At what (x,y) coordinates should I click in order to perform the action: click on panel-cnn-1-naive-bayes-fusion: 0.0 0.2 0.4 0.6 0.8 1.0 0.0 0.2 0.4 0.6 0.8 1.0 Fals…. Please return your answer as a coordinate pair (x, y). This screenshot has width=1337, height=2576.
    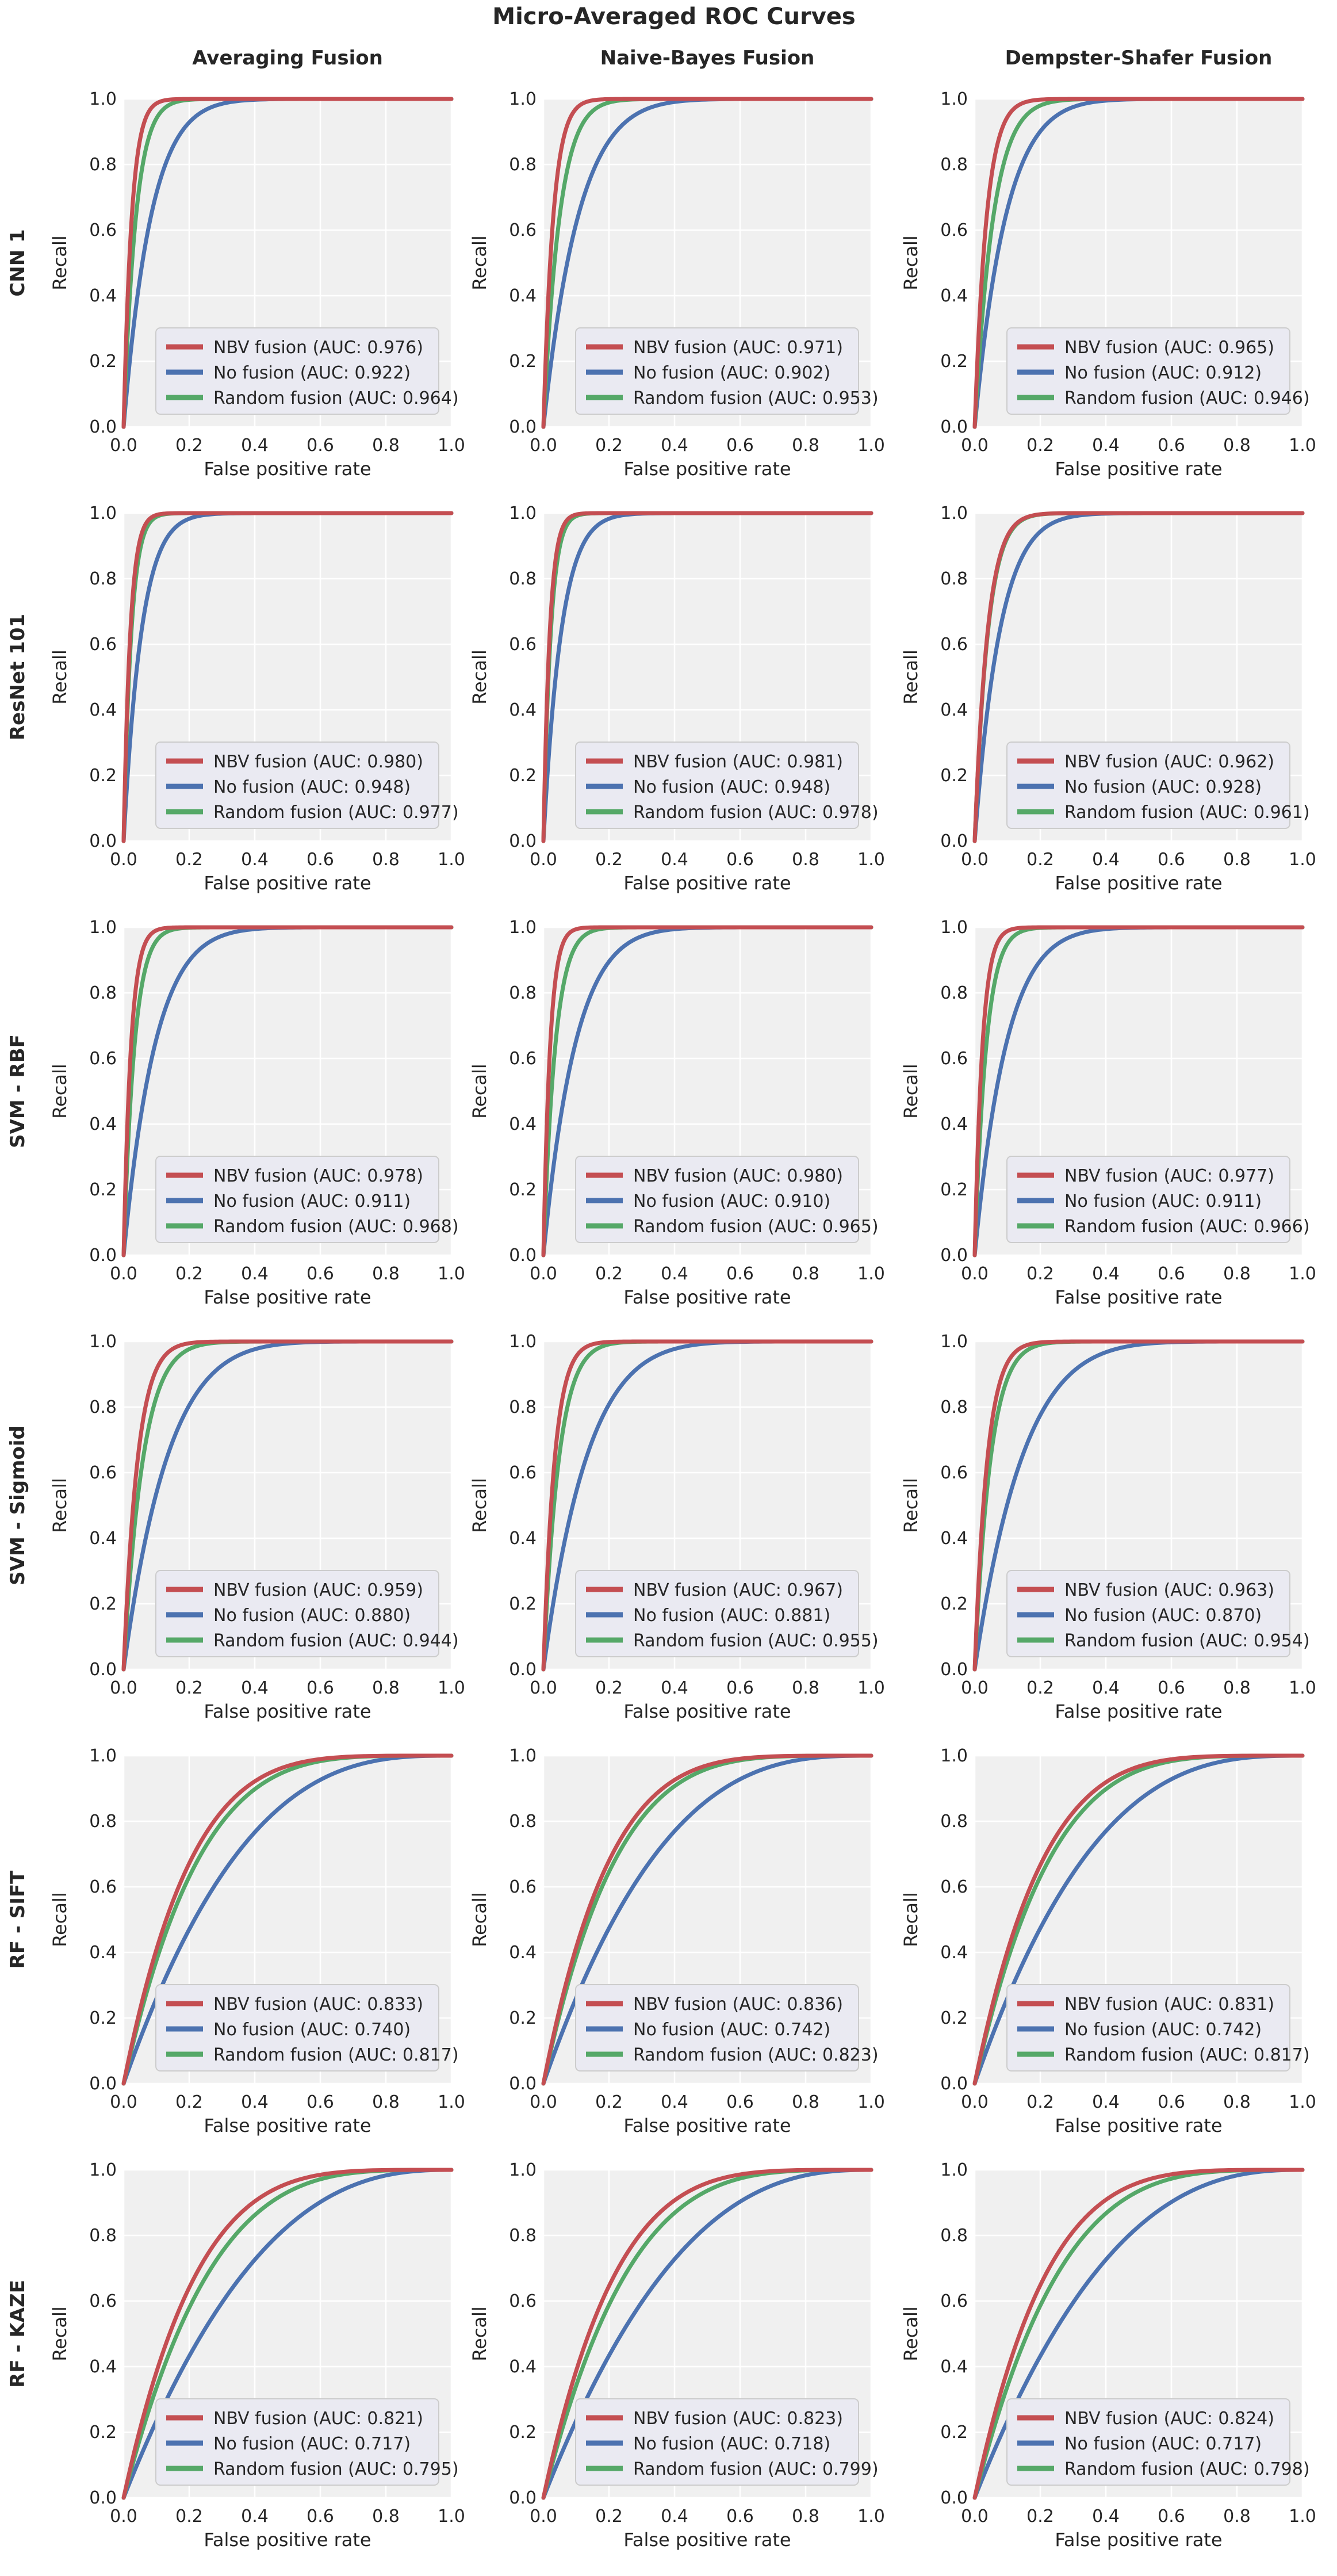
    Looking at the image, I should click on (677, 284).